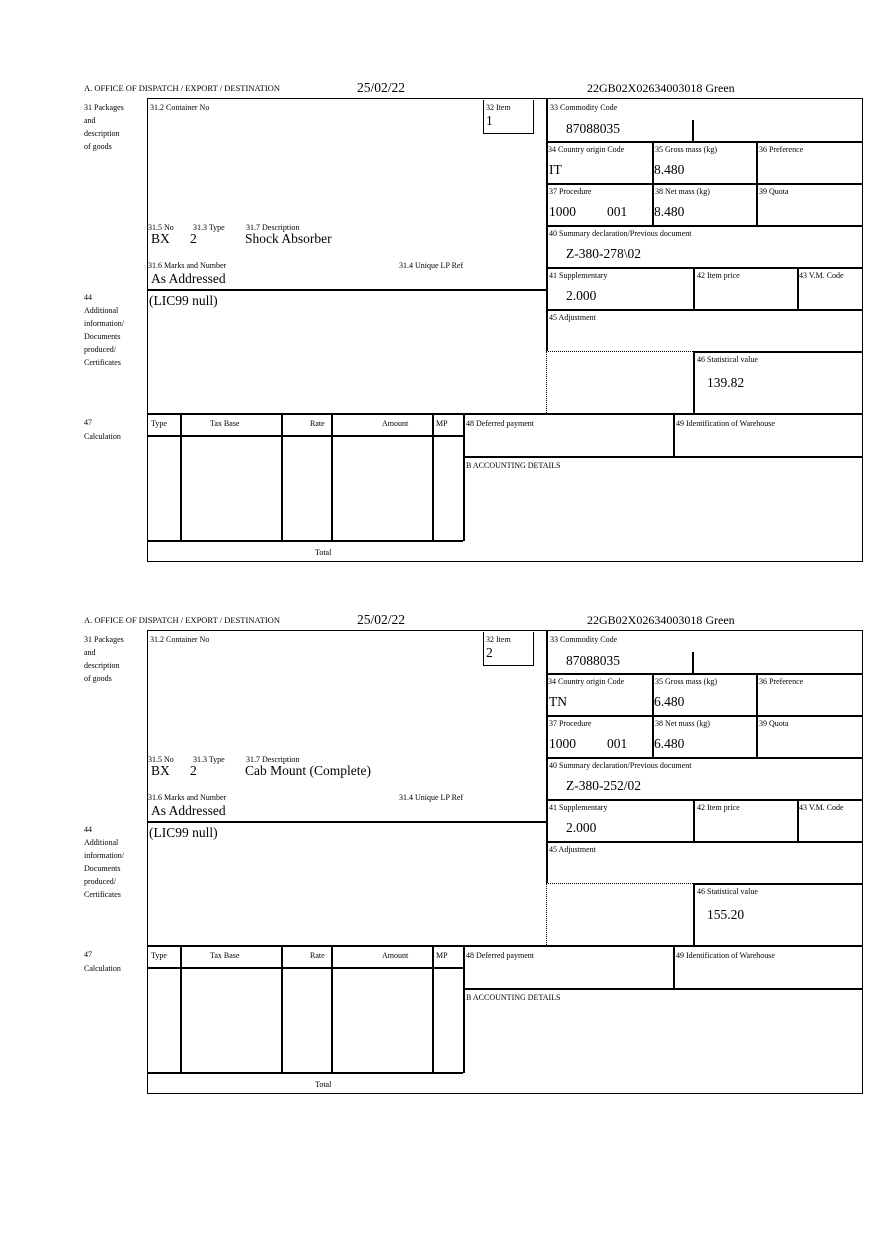 The image size is (882, 1250). What do you see at coordinates (323, 1084) in the screenshot?
I see `calc-total-label: Total` at bounding box center [323, 1084].